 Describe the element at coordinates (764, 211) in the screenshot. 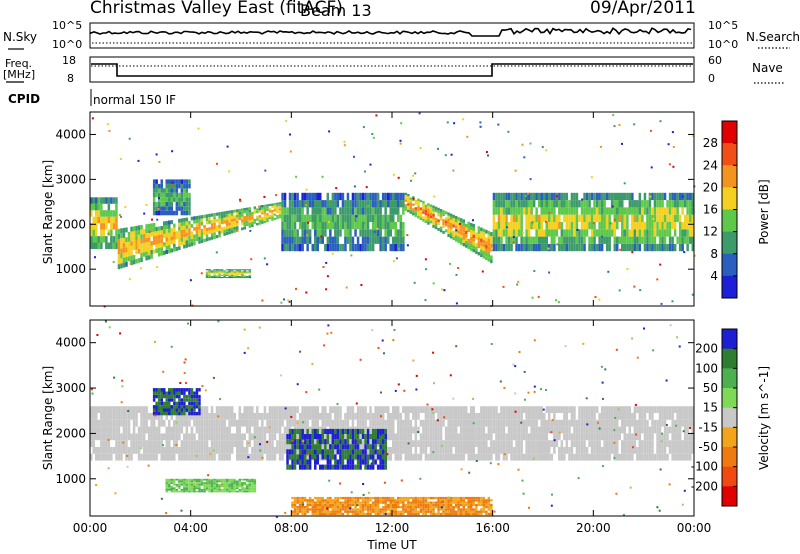

I see `power-colorbar-label: Power [dB]` at that location.